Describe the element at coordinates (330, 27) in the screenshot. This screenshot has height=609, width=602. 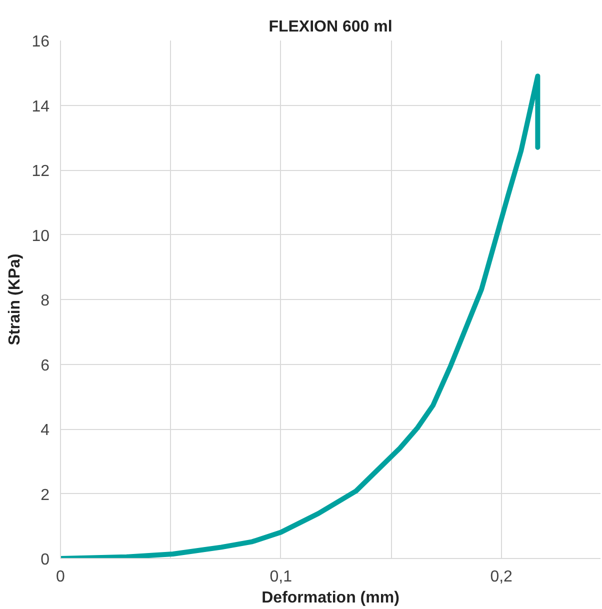
I see `chart-title: FLEXION 600 ml` at that location.